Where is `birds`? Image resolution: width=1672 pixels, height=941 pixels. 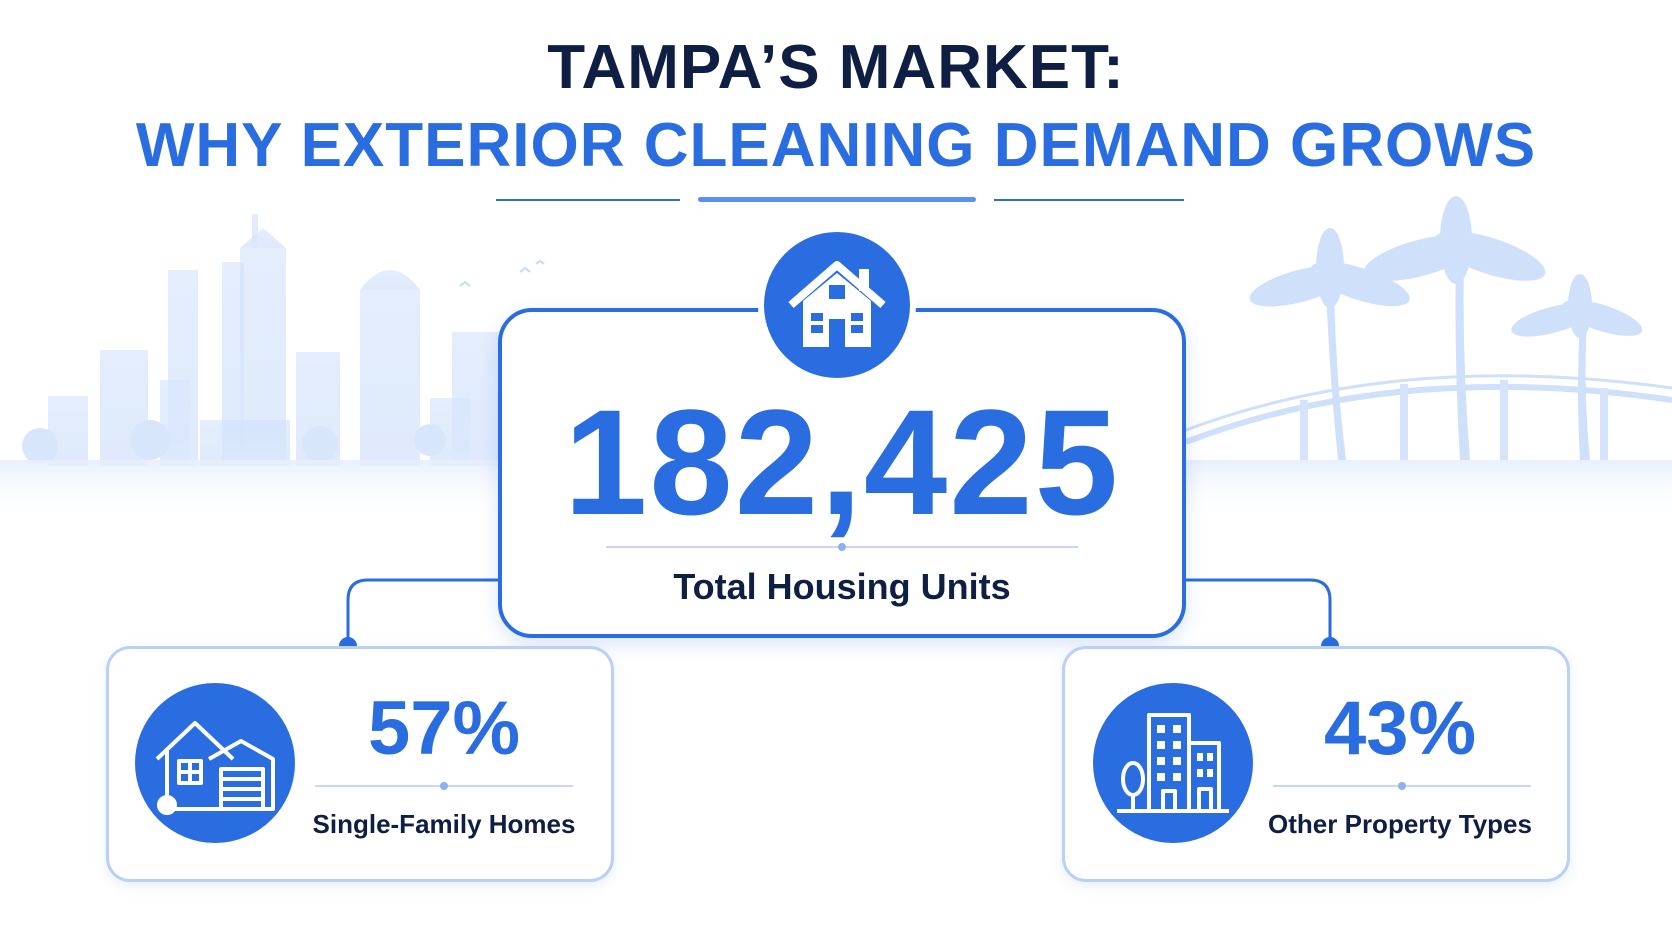
birds is located at coordinates (502, 273).